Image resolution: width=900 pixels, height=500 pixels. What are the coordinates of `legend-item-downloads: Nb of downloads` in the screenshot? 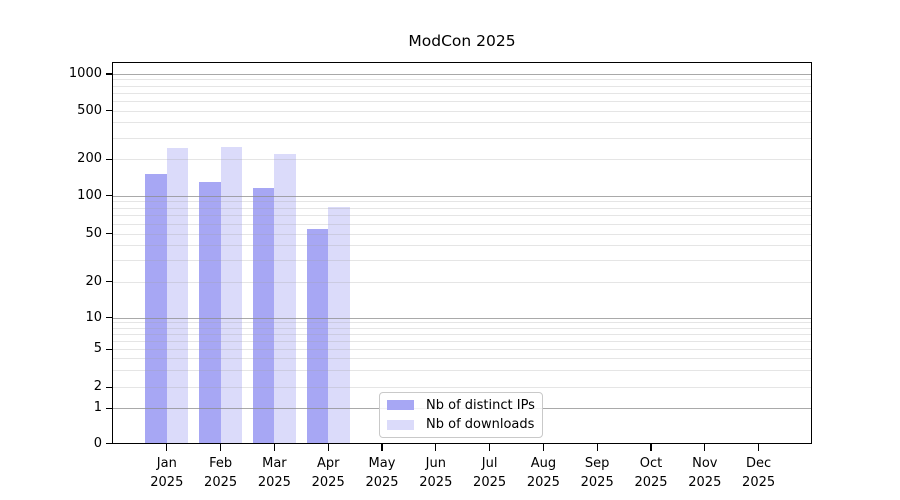 It's located at (460, 425).